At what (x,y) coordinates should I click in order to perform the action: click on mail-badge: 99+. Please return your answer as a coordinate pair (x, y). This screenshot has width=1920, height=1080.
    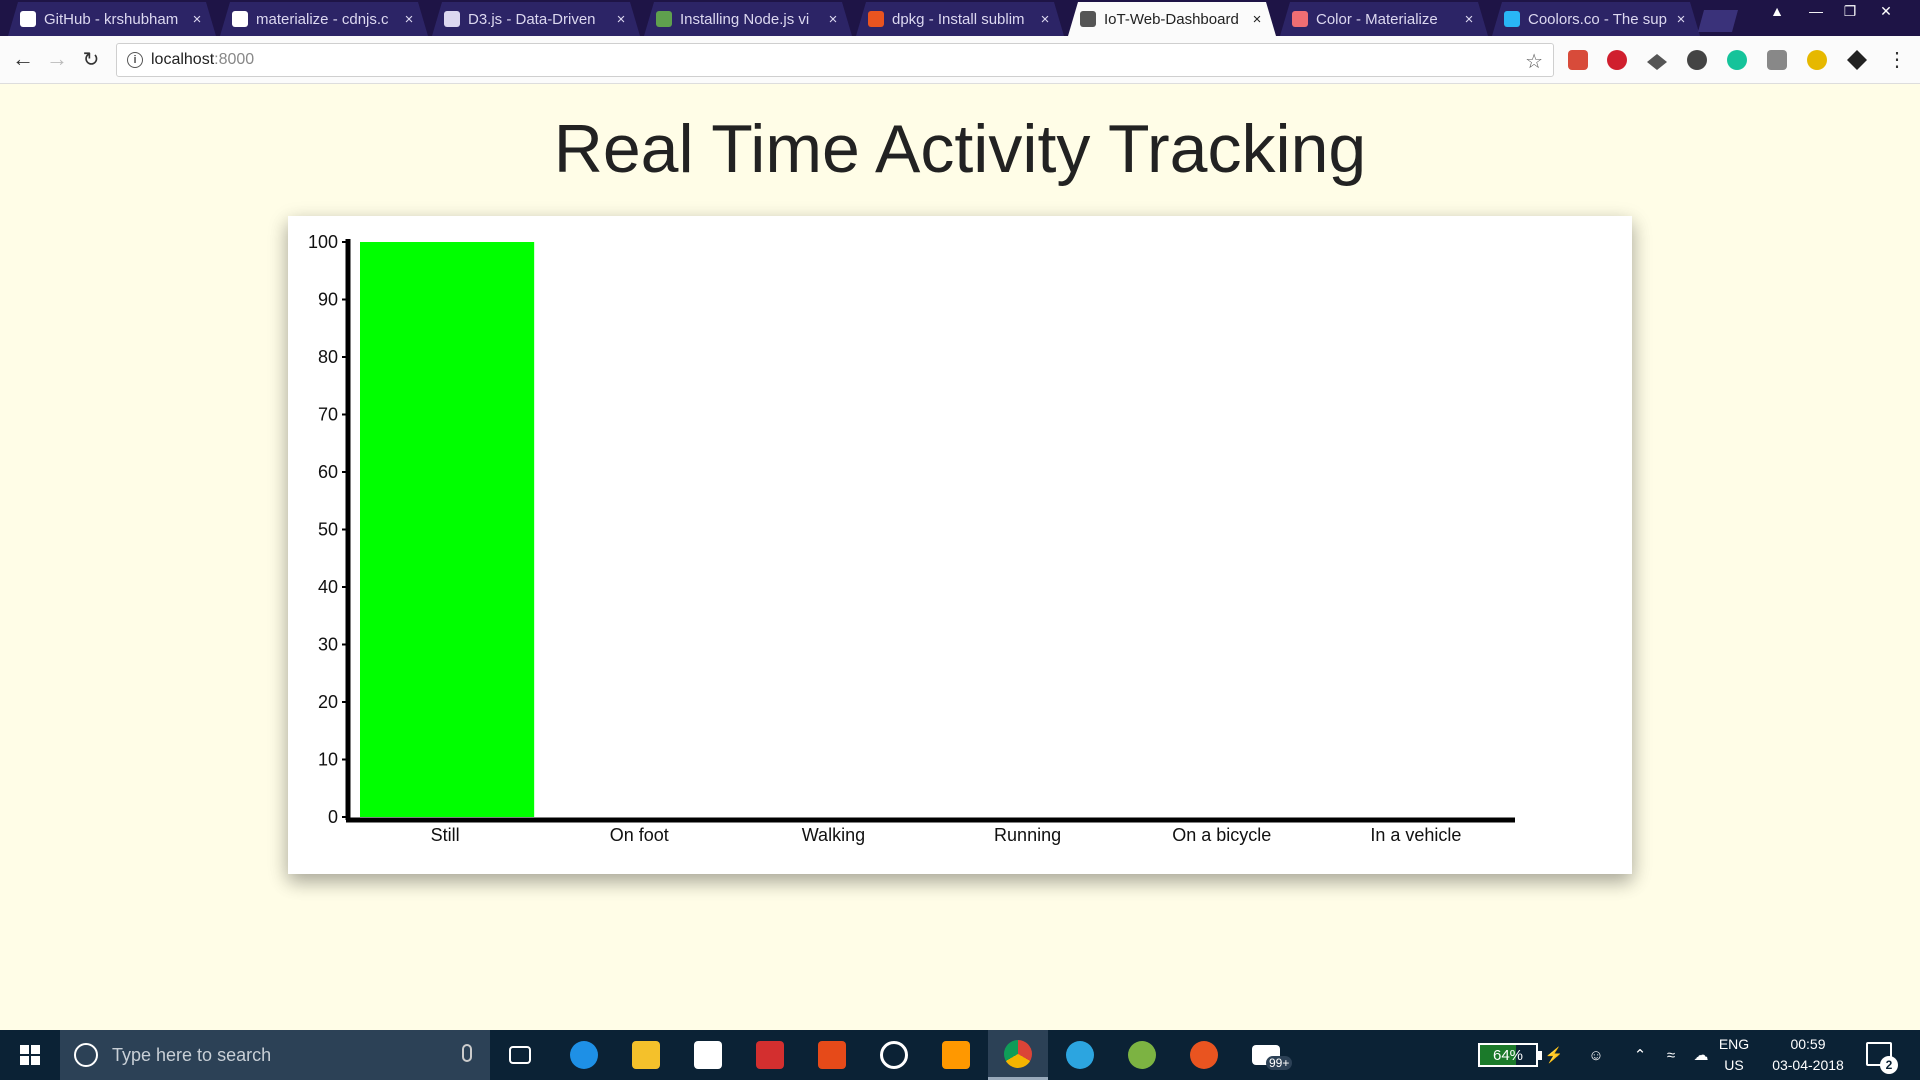
    Looking at the image, I should click on (1279, 1063).